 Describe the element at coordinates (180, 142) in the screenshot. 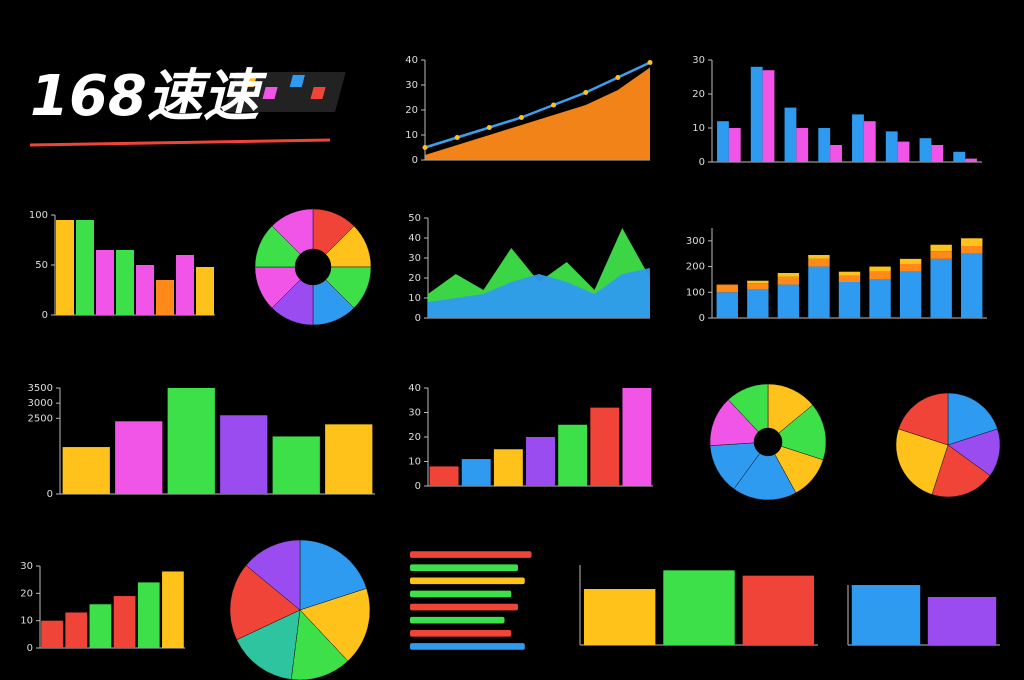

I see `logo-underline` at that location.